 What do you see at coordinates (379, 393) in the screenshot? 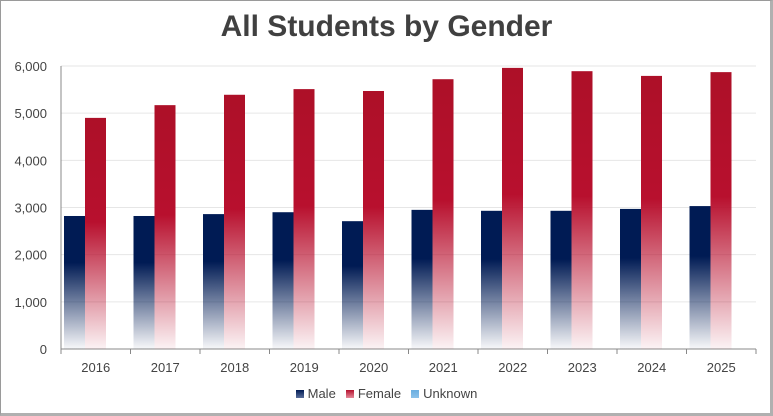
I see `legend-label: Female` at bounding box center [379, 393].